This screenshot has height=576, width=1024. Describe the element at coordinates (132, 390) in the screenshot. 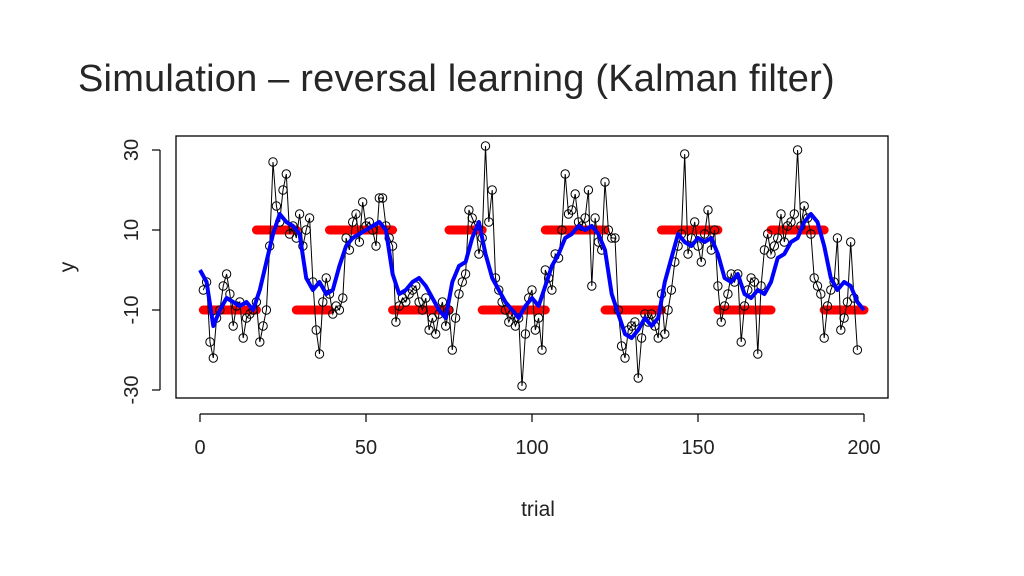

I see `y-tick-label: -30` at that location.